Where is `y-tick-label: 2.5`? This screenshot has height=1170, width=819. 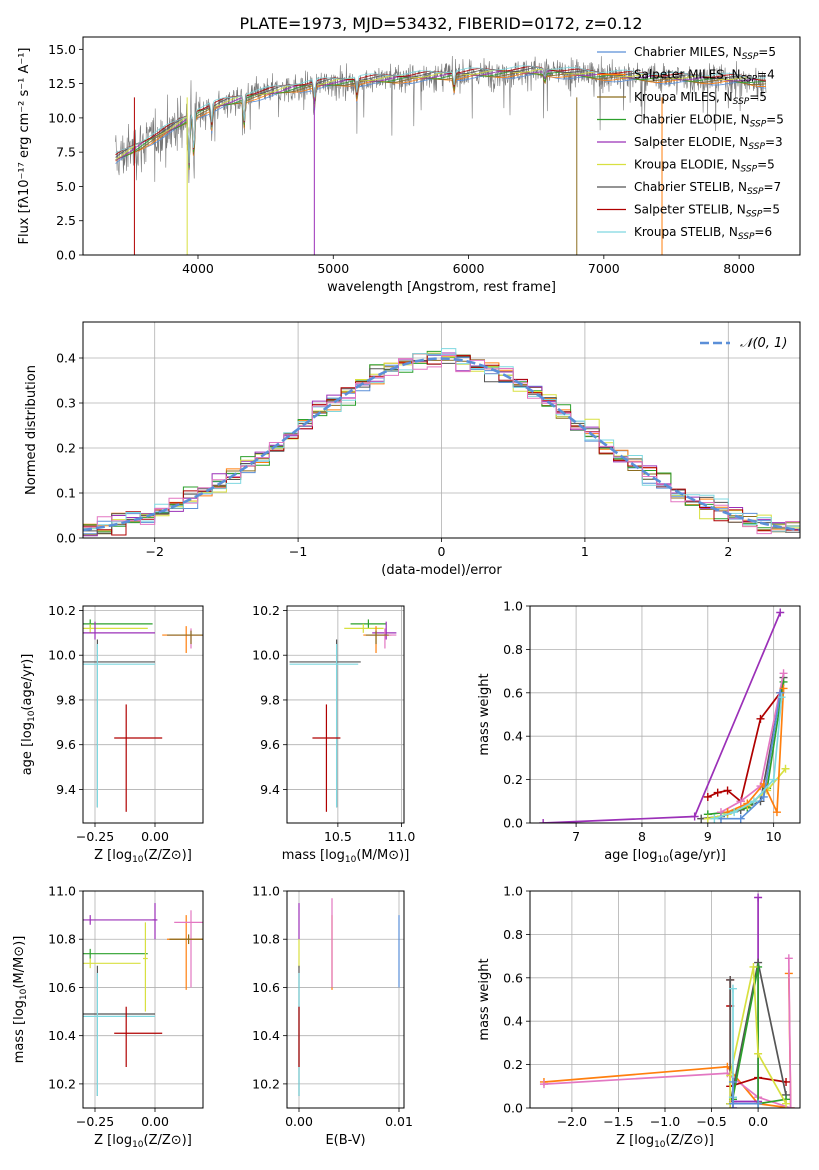
y-tick-label: 2.5 is located at coordinates (66, 220).